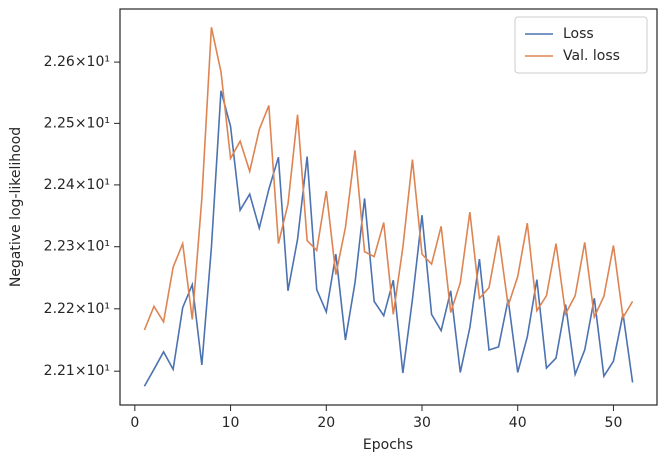 The image size is (666, 467). What do you see at coordinates (77, 123) in the screenshot?
I see `y-tick-label: 2.25×10¹` at bounding box center [77, 123].